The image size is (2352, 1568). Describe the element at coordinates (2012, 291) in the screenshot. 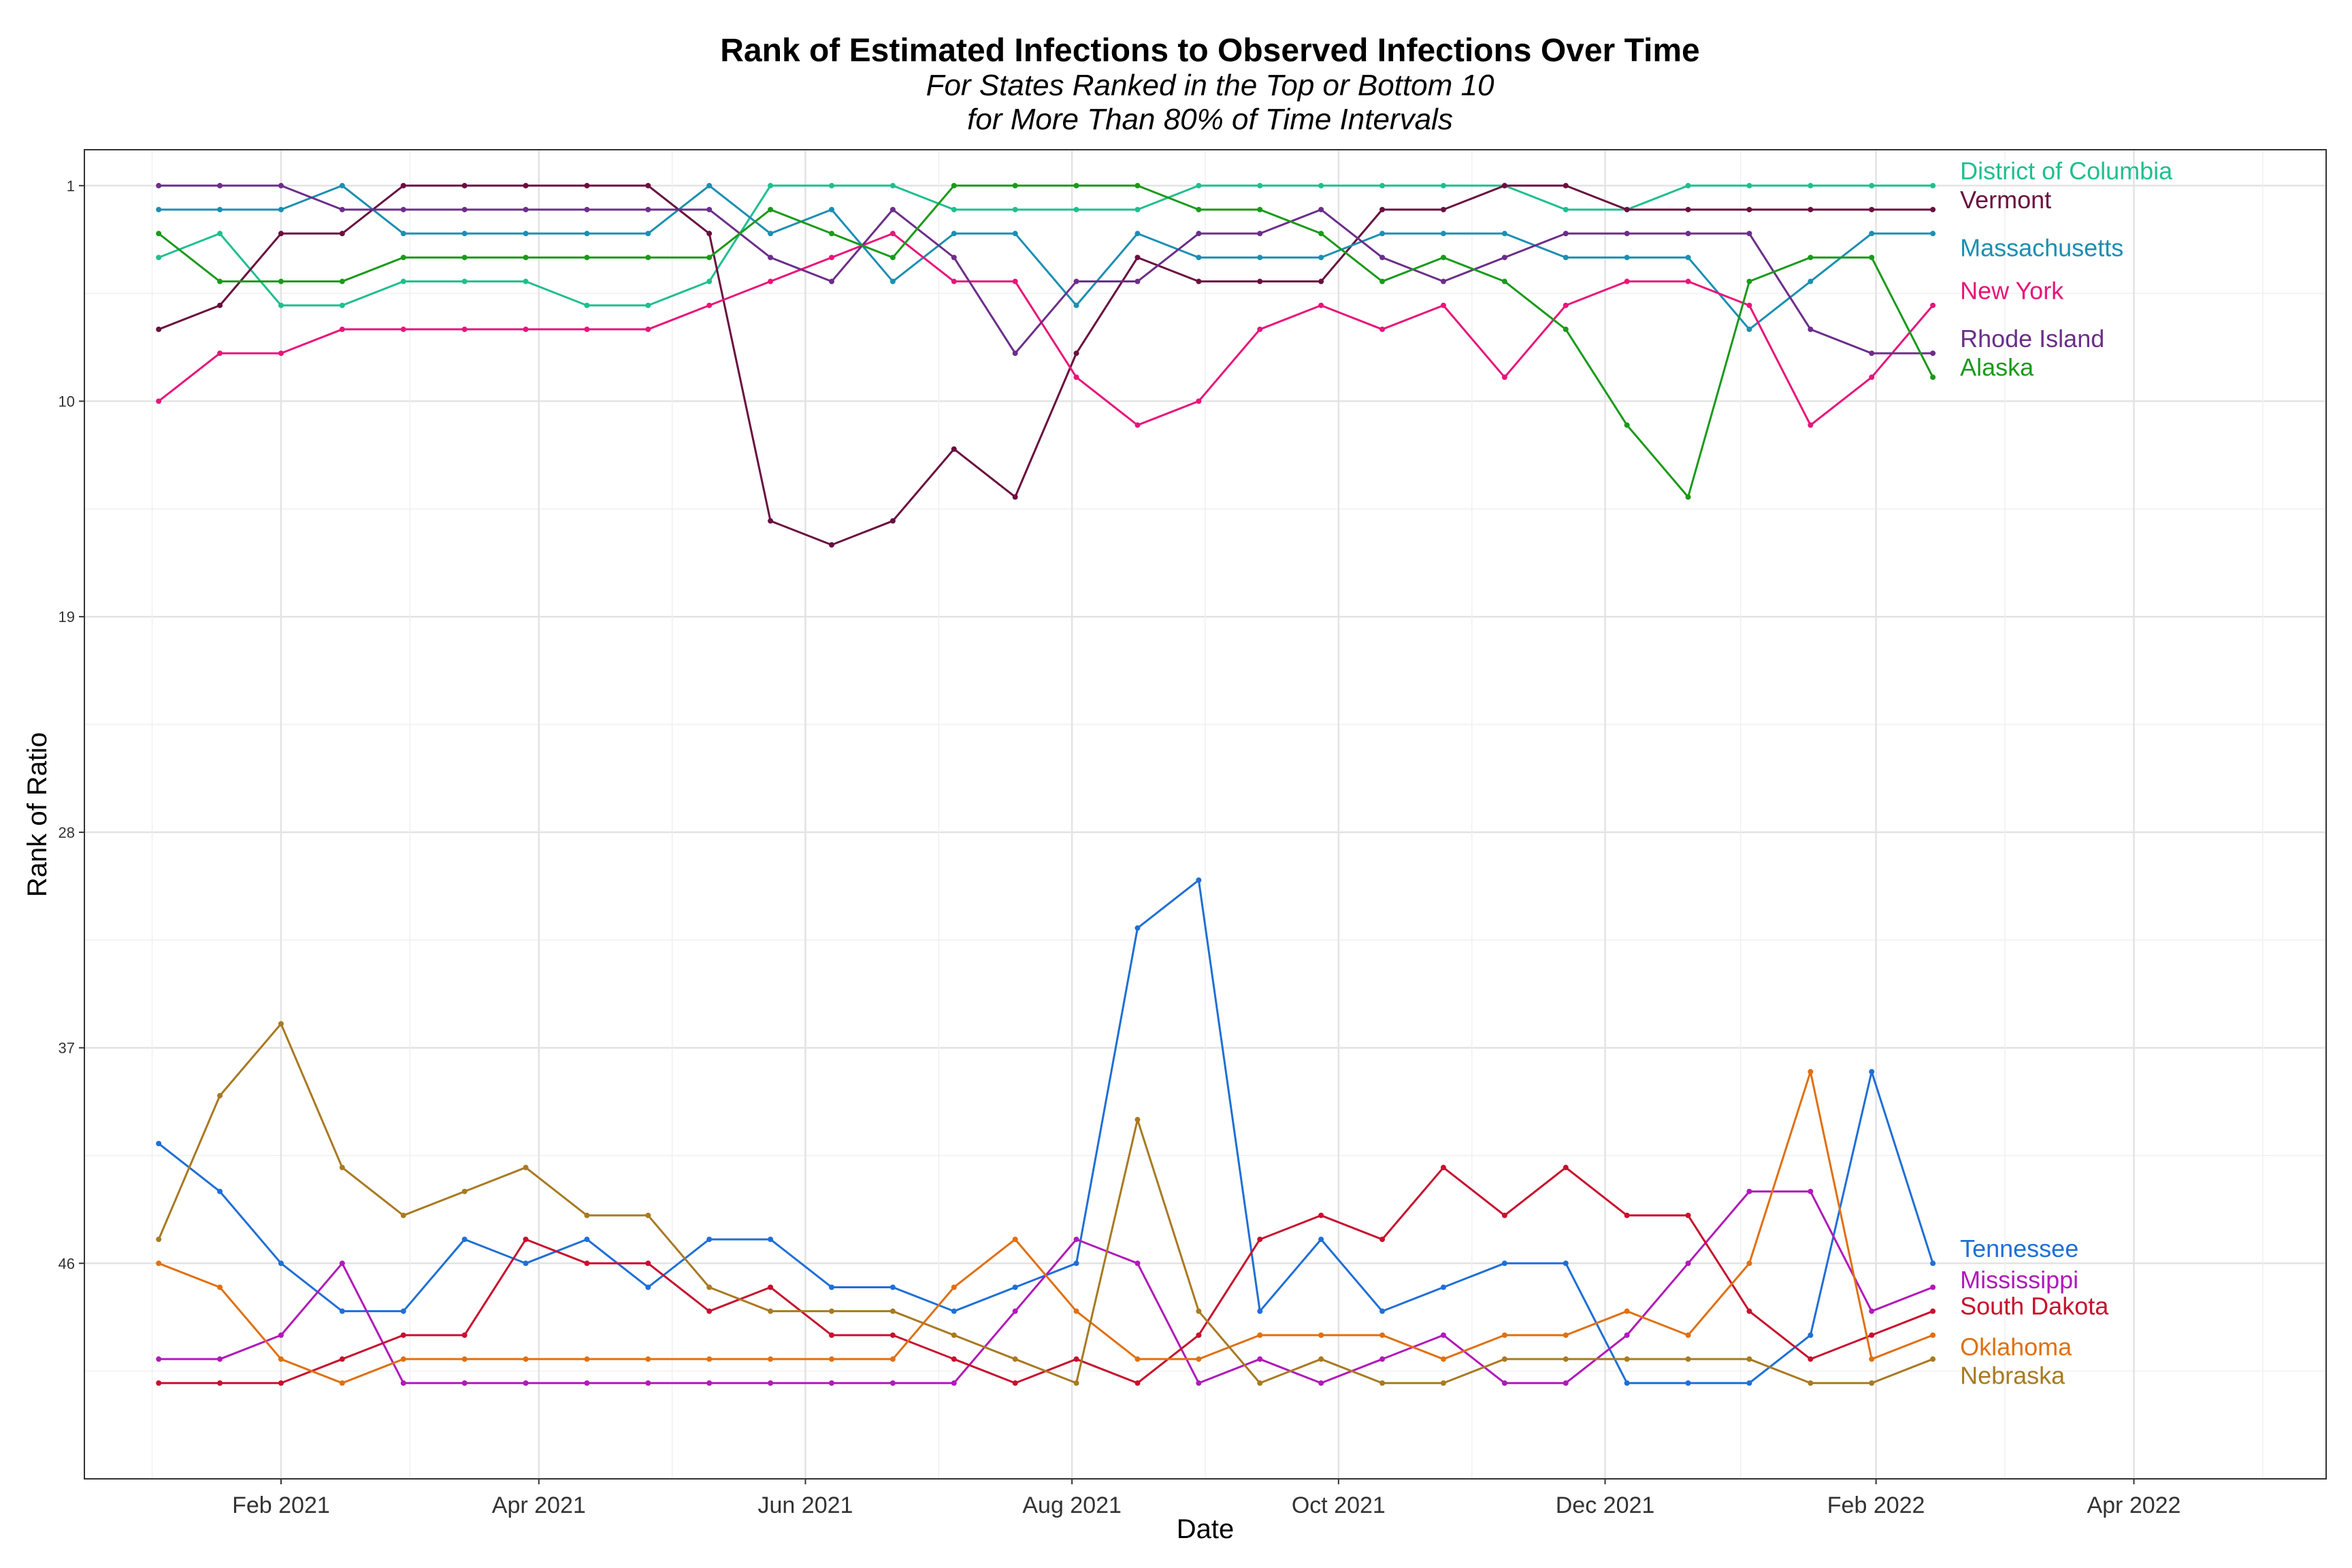

I see `series-label-new-york: New York` at that location.